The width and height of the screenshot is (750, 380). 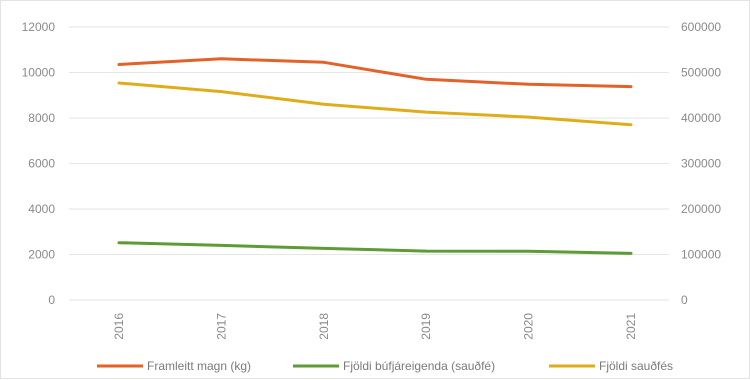 I want to click on right-y-tick-label: 500000, so click(x=701, y=73).